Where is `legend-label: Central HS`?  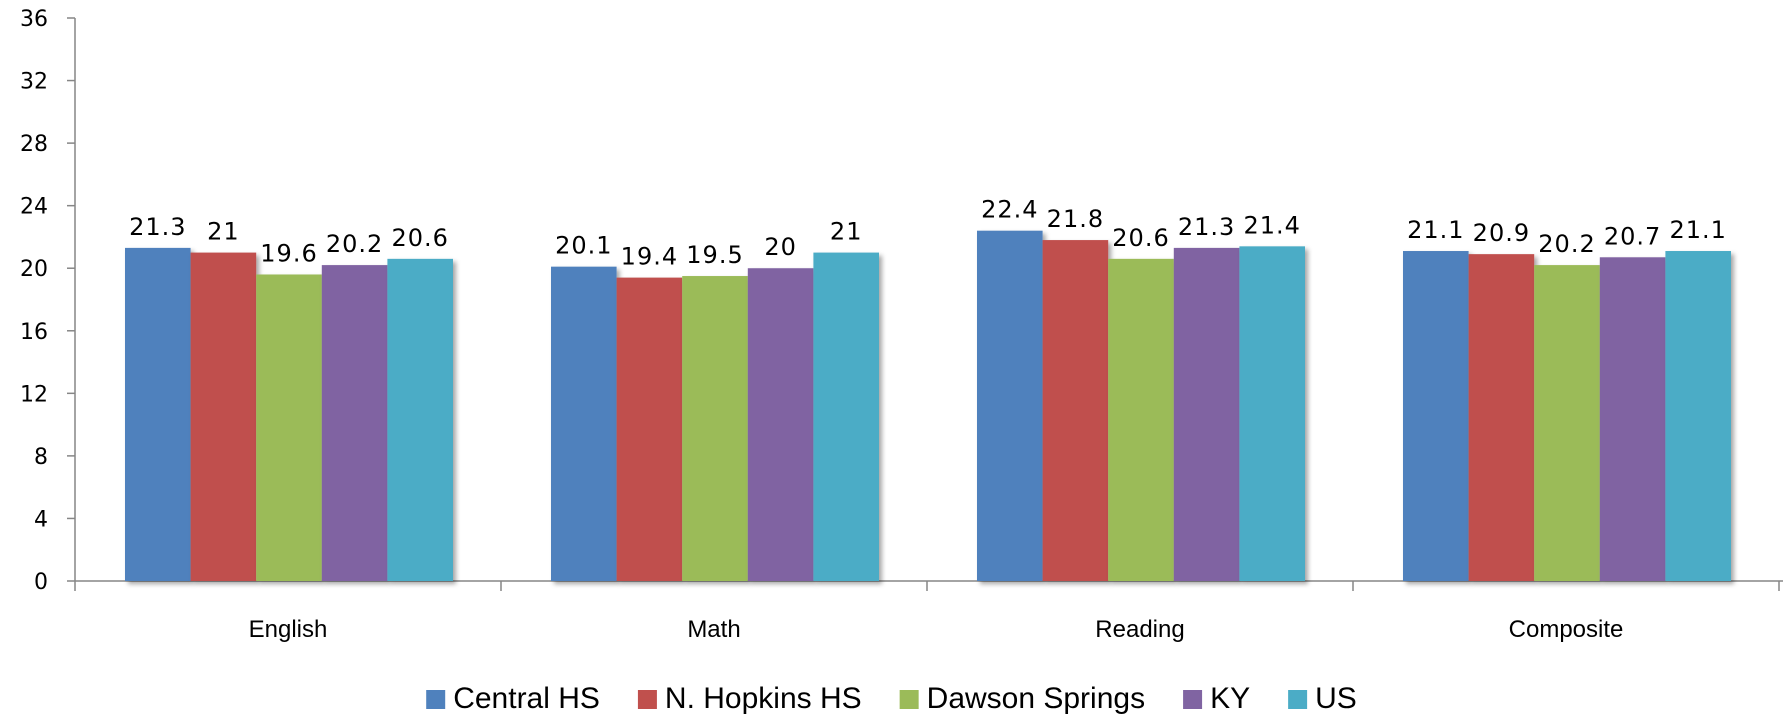
legend-label: Central HS is located at coordinates (526, 698).